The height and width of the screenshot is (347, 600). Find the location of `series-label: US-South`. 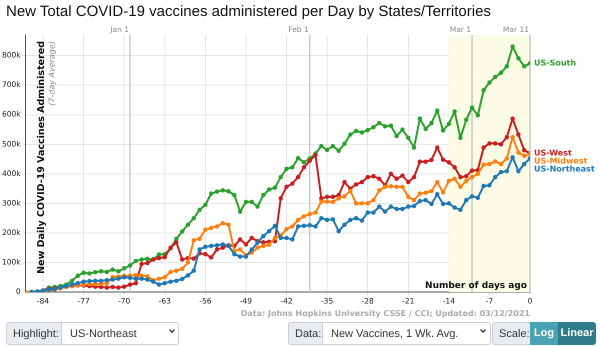

series-label: US-South is located at coordinates (555, 63).